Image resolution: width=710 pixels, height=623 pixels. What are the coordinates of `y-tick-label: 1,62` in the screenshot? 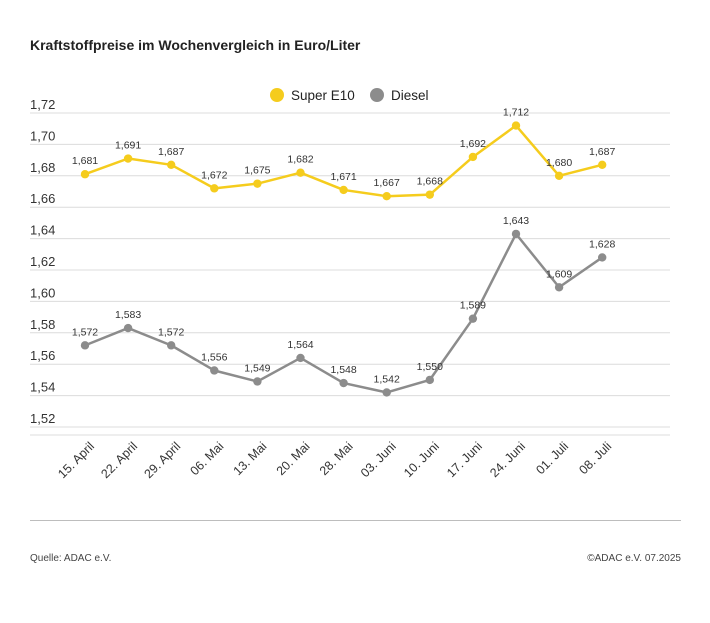 It's located at (42, 261).